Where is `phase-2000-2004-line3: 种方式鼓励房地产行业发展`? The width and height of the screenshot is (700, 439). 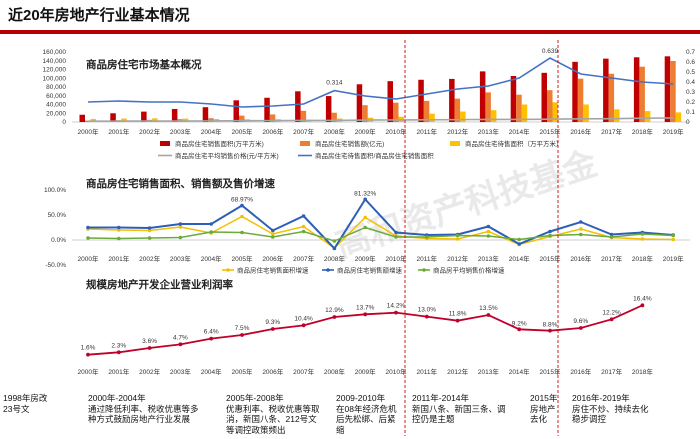 phase-2000-2004-line3: 种方式鼓励房地产行业发展 is located at coordinates (139, 419).